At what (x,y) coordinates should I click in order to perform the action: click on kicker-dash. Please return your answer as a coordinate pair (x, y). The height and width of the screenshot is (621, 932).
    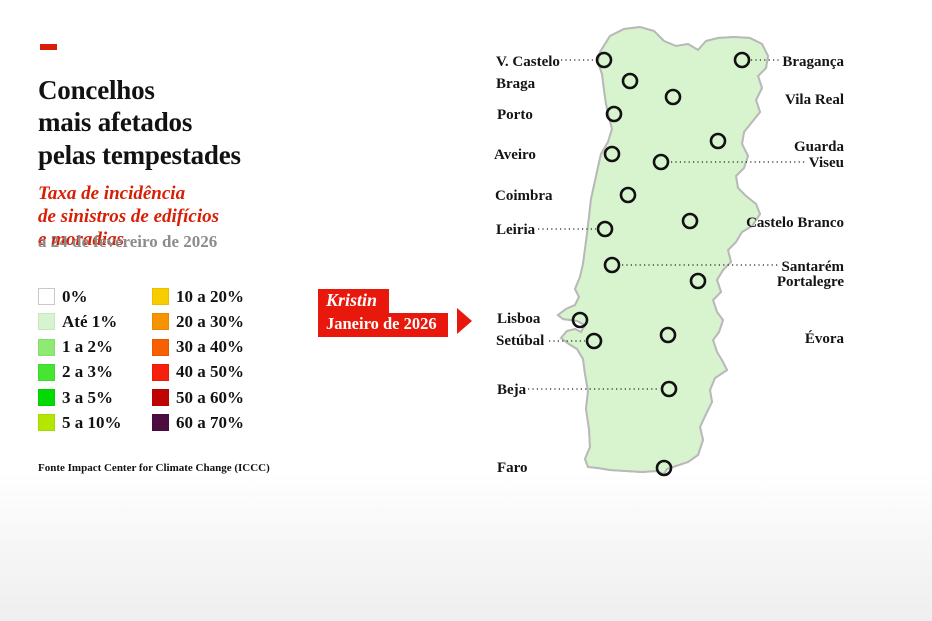
    Looking at the image, I should click on (48, 47).